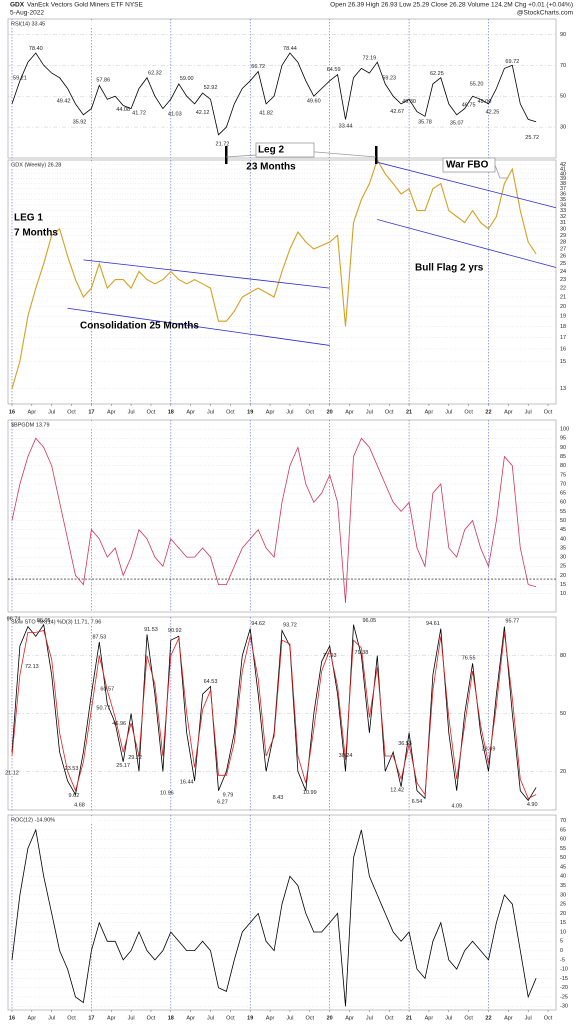 This screenshot has height=1024, width=579. Describe the element at coordinates (85, 5) in the screenshot. I see `security-name: VanEck Vectors Gold Miners ETF NYSE` at that location.